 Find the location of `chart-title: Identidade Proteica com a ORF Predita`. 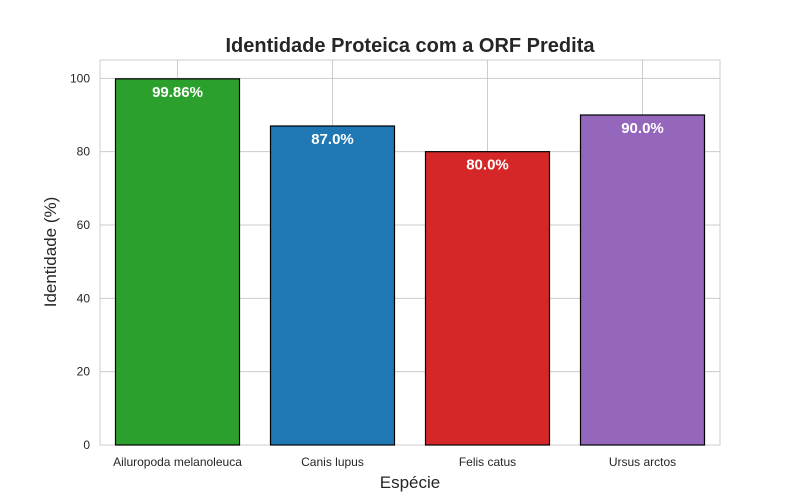

chart-title: Identidade Proteica com a ORF Predita is located at coordinates (411, 46).